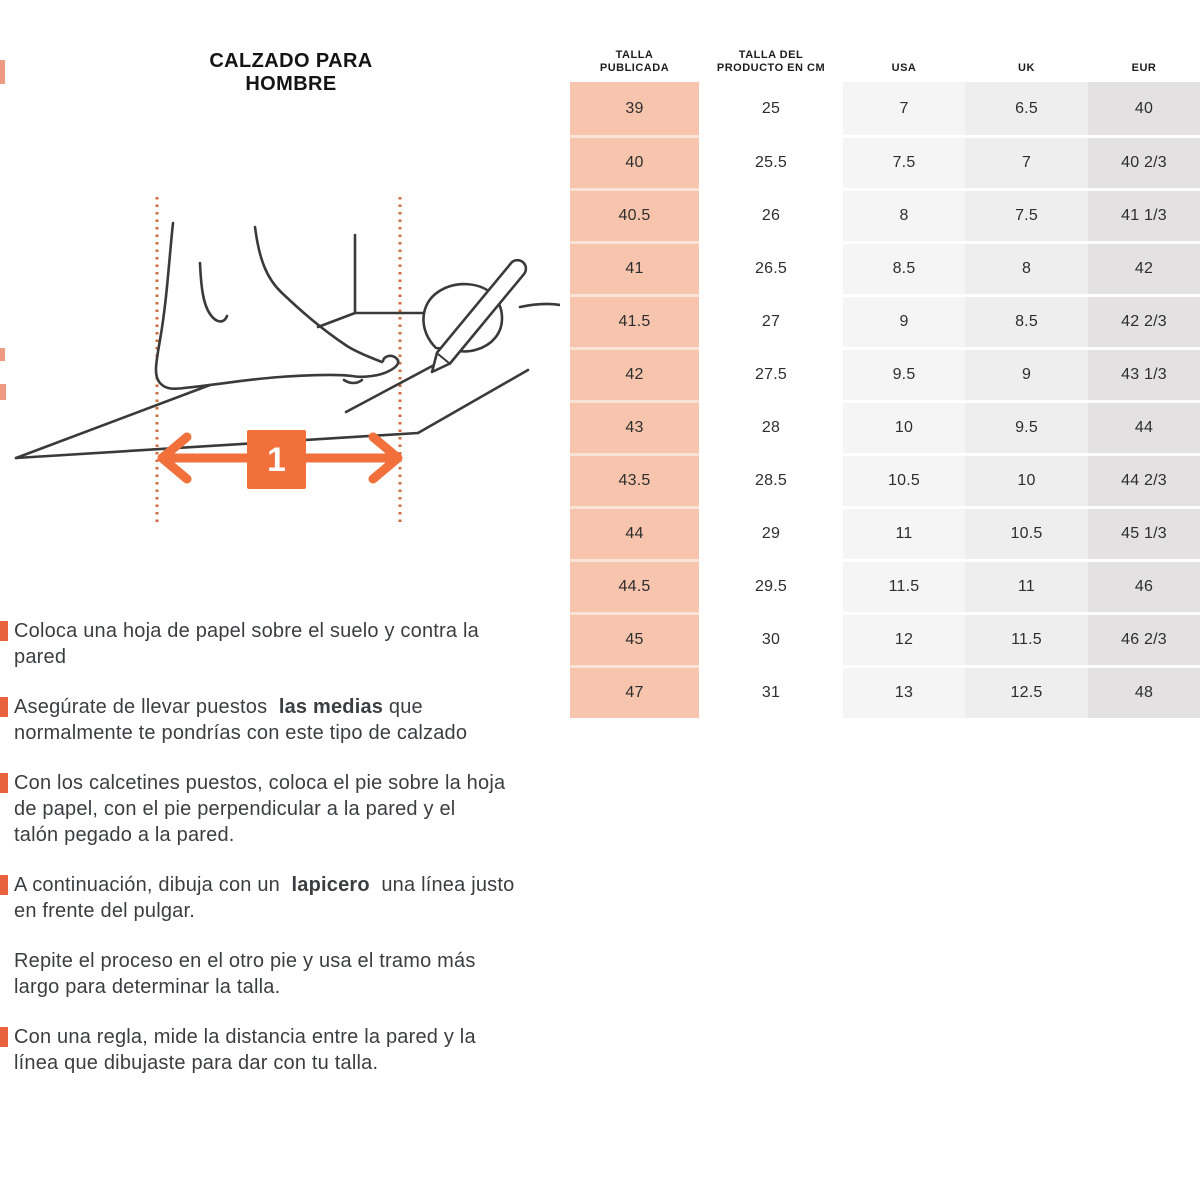 The image size is (1200, 1200). Describe the element at coordinates (1026, 108) in the screenshot. I see `table-cell: 6.5` at that location.